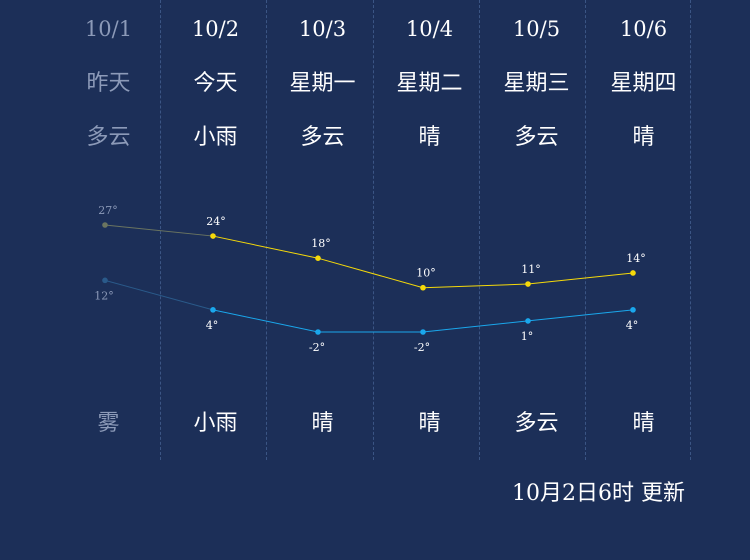 The height and width of the screenshot is (560, 750). What do you see at coordinates (104, 295) in the screenshot?
I see `low-temp-label: 12°` at bounding box center [104, 295].